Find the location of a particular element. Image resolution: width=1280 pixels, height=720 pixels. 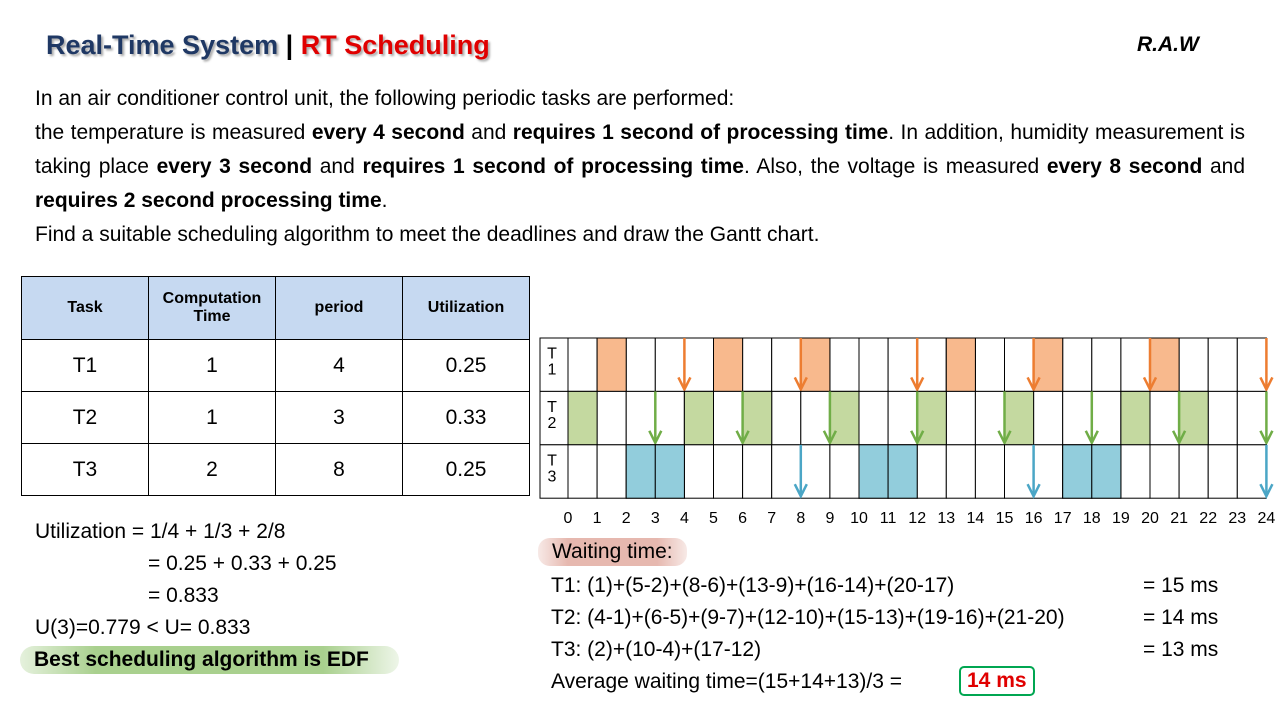

header-cell: Task is located at coordinates (85, 308).